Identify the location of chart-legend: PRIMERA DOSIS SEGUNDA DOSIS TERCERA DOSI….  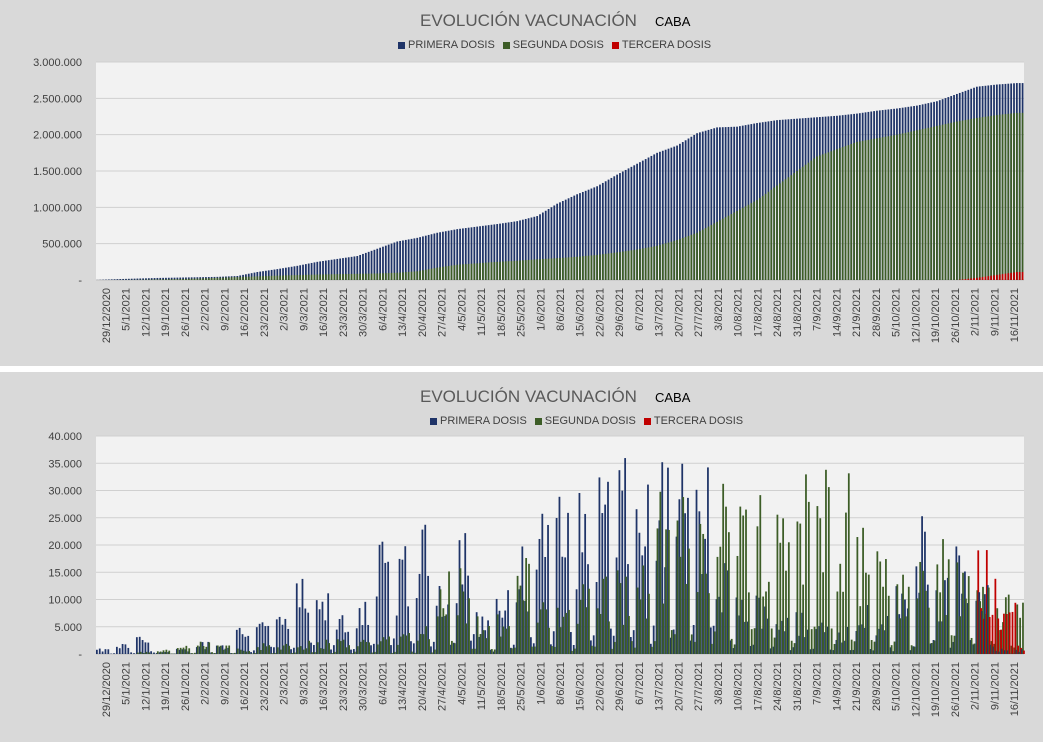
(554, 45).